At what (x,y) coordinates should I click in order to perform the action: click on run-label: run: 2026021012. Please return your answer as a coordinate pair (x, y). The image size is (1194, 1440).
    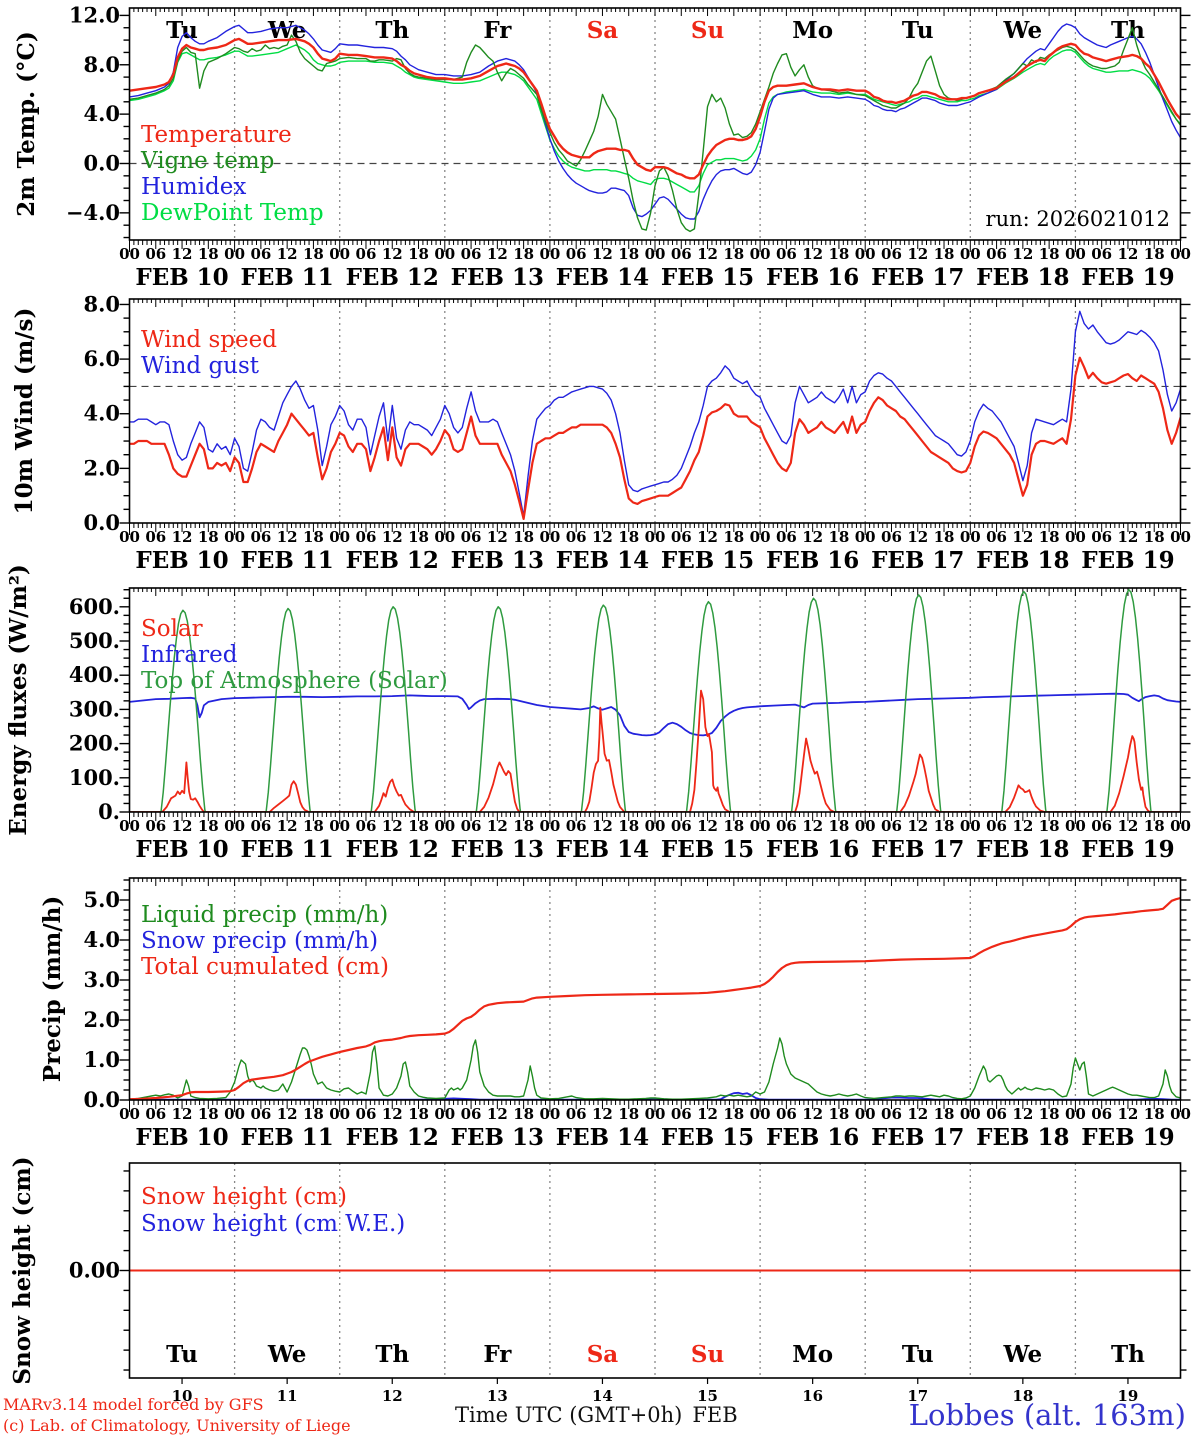
    Looking at the image, I should click on (1078, 219).